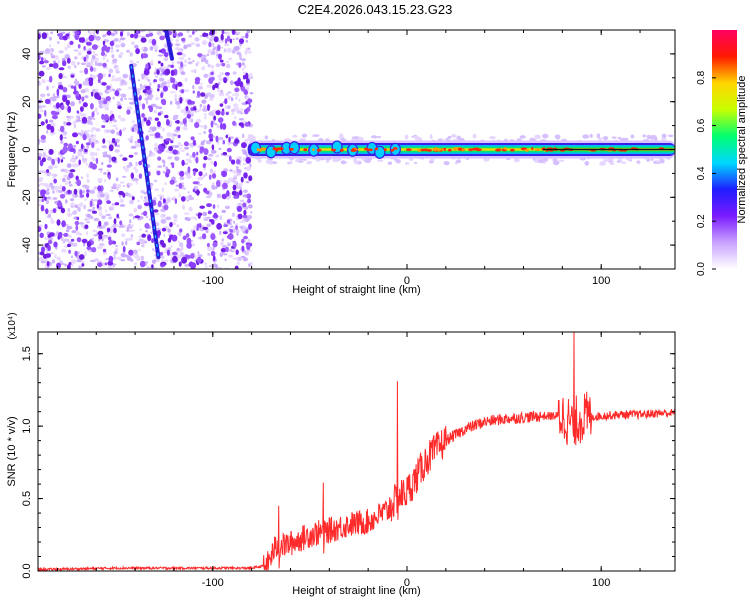  I want to click on y-axis-label: Frequency (Hz), so click(12, 150).